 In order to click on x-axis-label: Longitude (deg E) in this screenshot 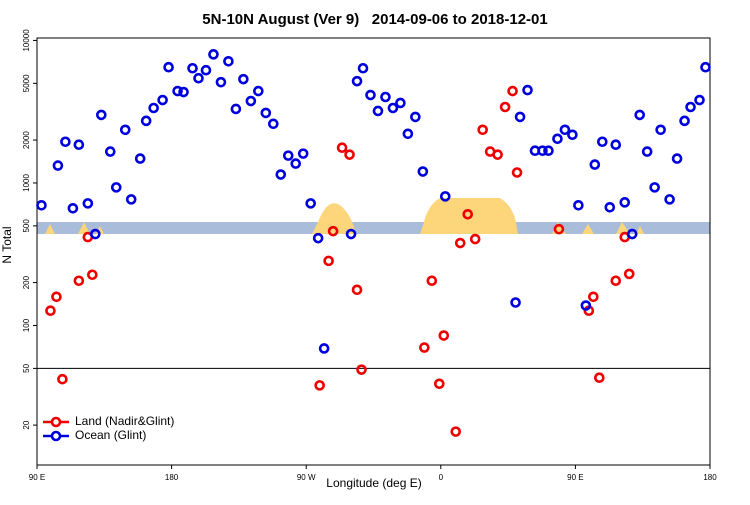, I will do `click(373, 483)`.